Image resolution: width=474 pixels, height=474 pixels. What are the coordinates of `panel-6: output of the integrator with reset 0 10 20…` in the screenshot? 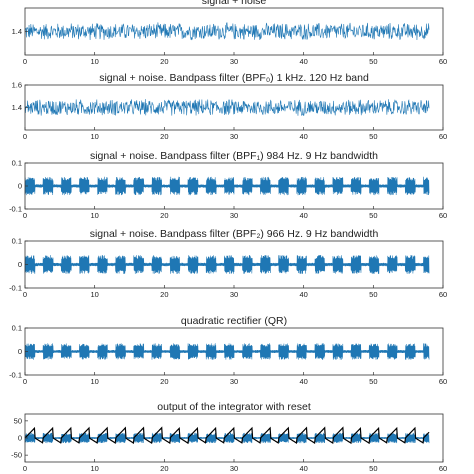 It's located at (229, 437).